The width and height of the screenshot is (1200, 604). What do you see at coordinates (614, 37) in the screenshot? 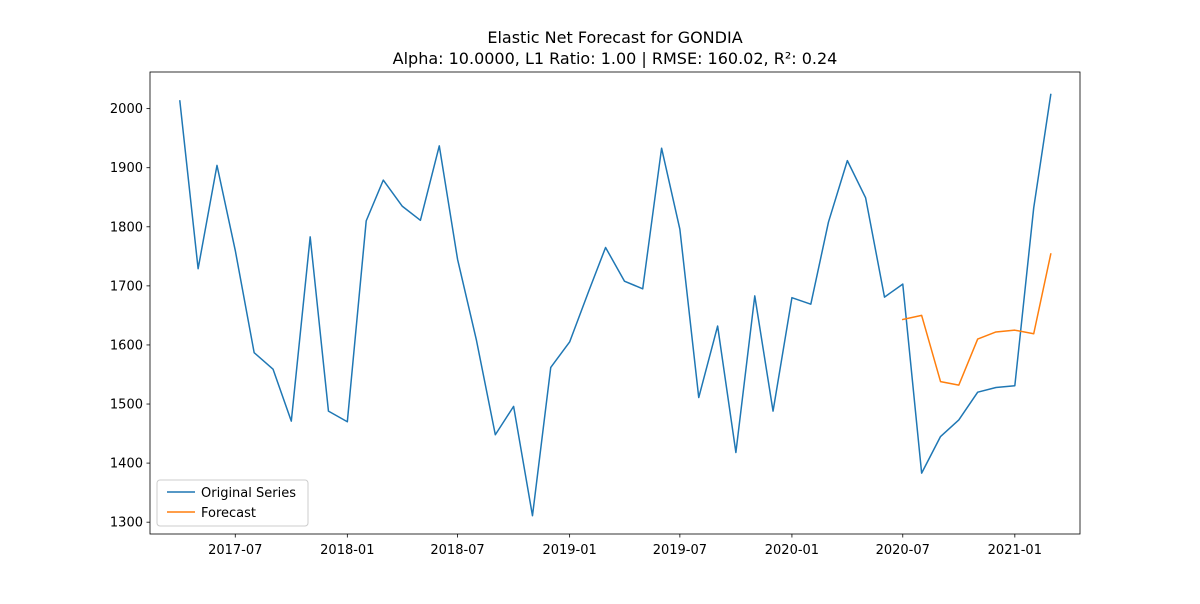
I see `chart-title: Elastic Net Forecast for GONDIA` at bounding box center [614, 37].